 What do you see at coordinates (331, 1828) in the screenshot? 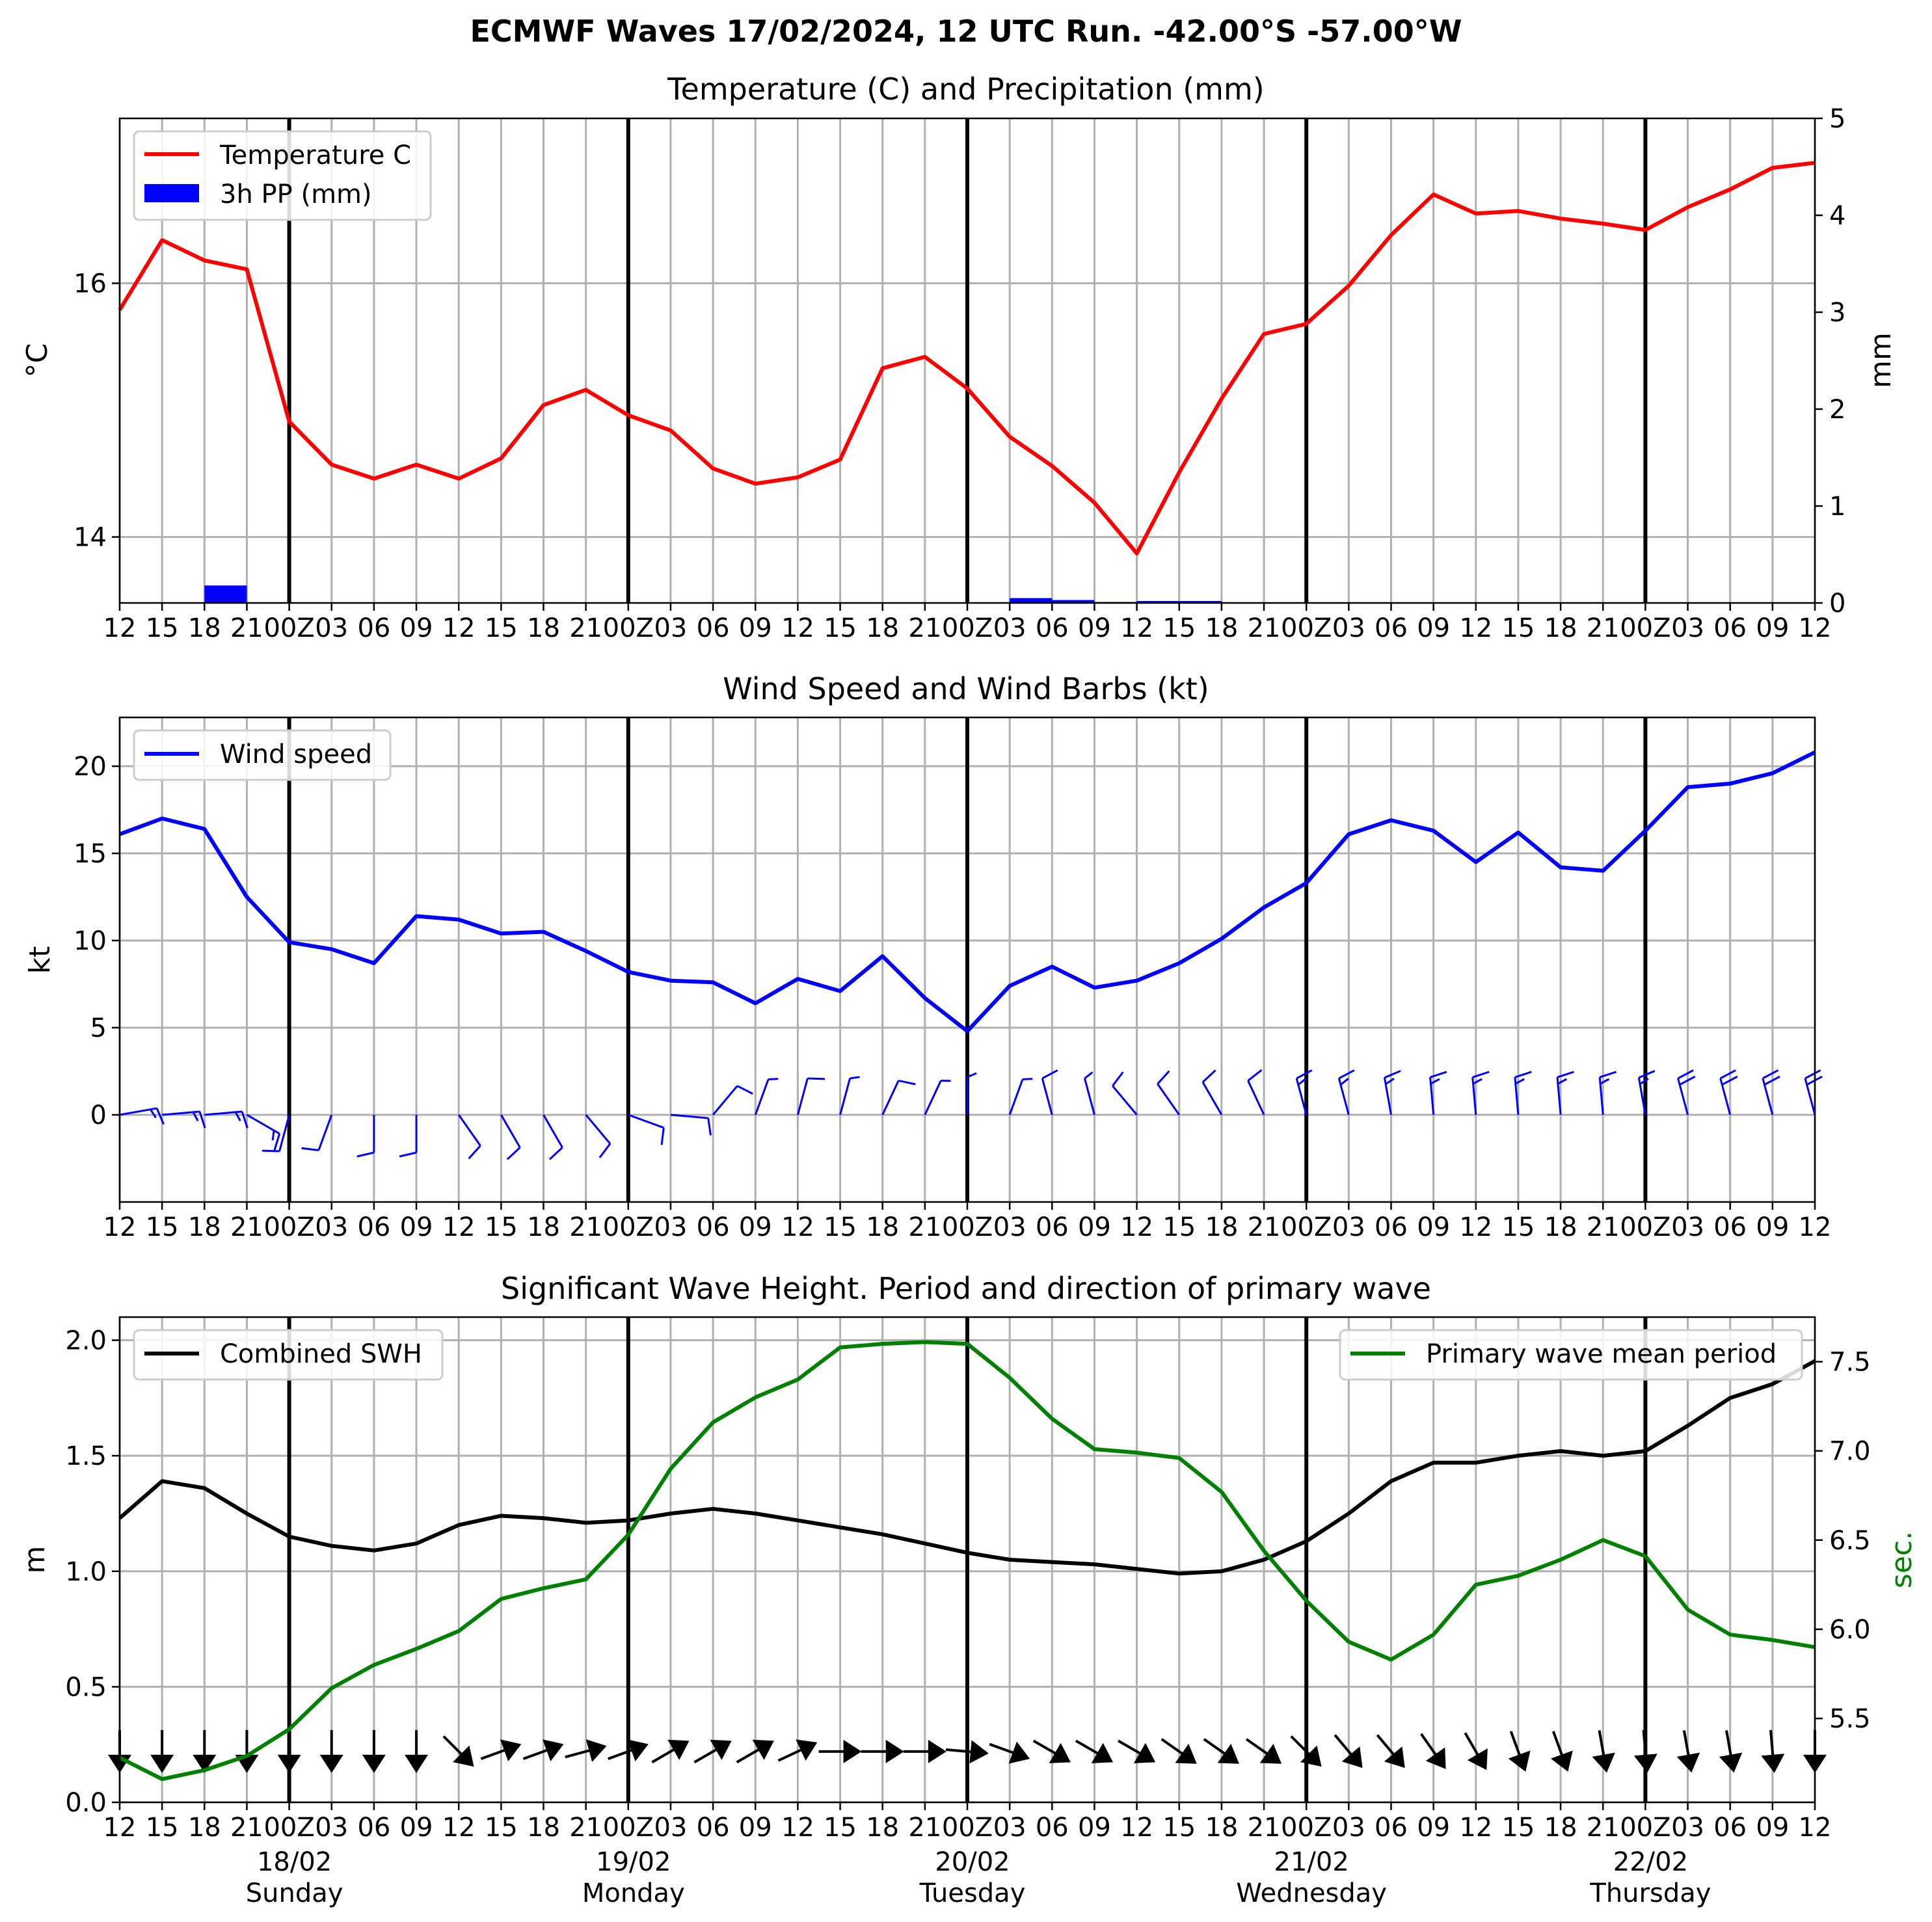
I see `wave-xtick-label: 03` at bounding box center [331, 1828].